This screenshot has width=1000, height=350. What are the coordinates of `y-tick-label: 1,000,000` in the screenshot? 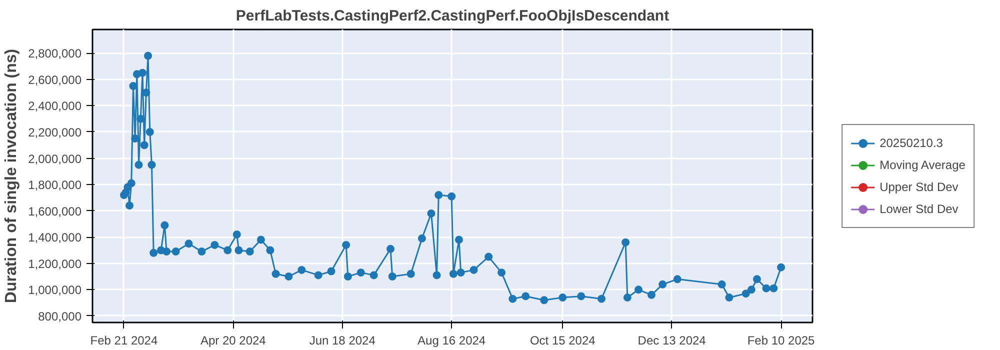 It's located at (55, 290).